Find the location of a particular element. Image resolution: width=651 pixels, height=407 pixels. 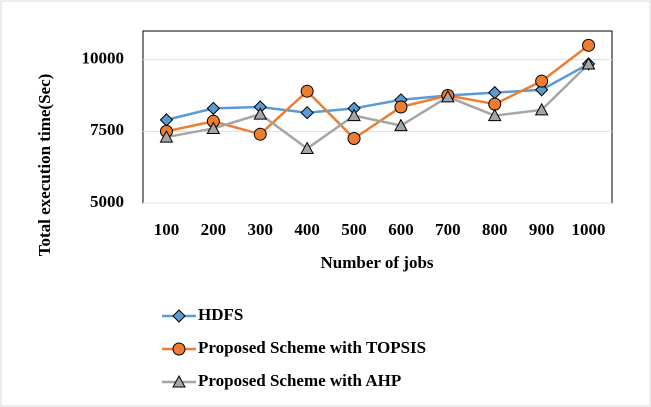

y-tick-label: 5000 is located at coordinates (107, 201).